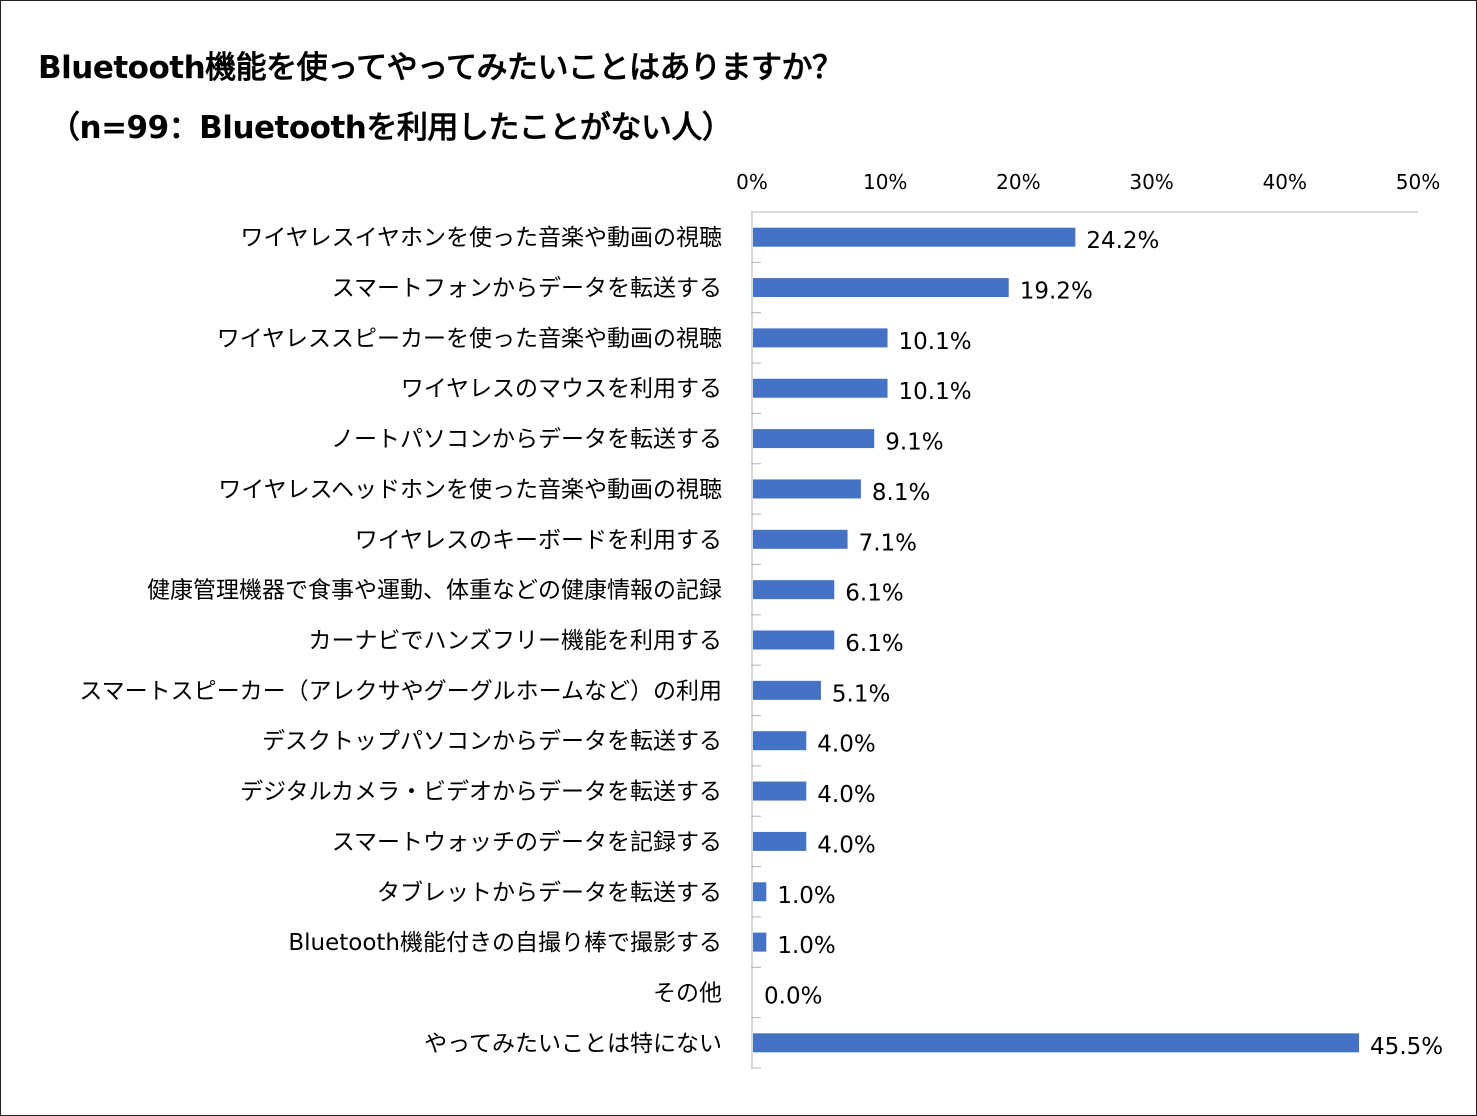  Describe the element at coordinates (440, 68) in the screenshot. I see `chart-title: Bluetooth機能を使ってやってみたいことはありますか？` at that location.